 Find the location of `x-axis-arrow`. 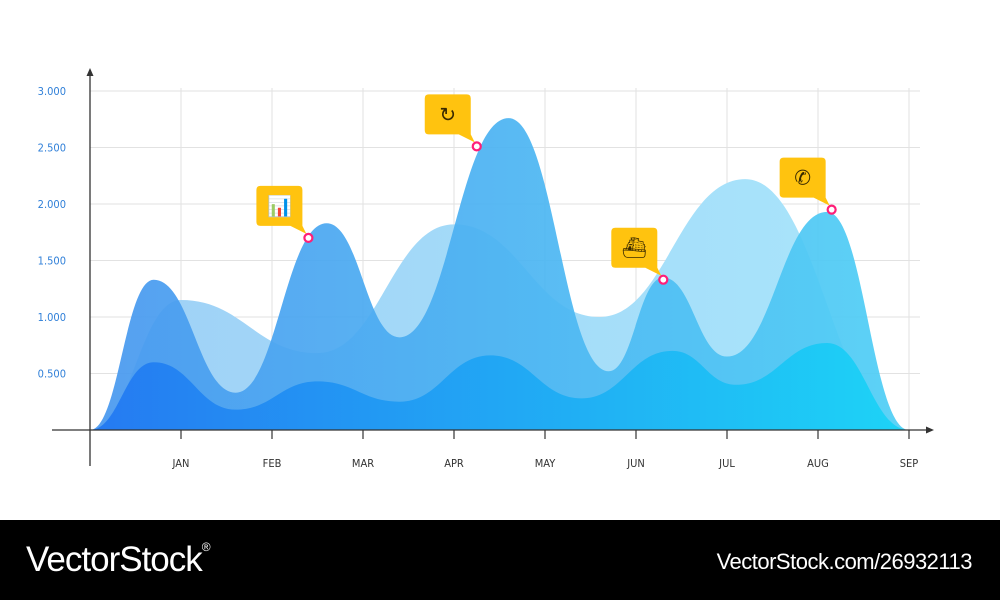

x-axis-arrow is located at coordinates (930, 430).